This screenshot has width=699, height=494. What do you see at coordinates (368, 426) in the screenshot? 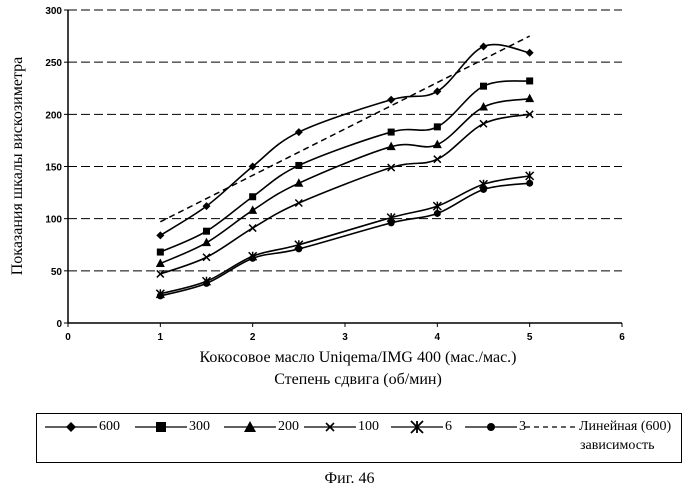
I see `legend-label-100: 100` at bounding box center [368, 426].